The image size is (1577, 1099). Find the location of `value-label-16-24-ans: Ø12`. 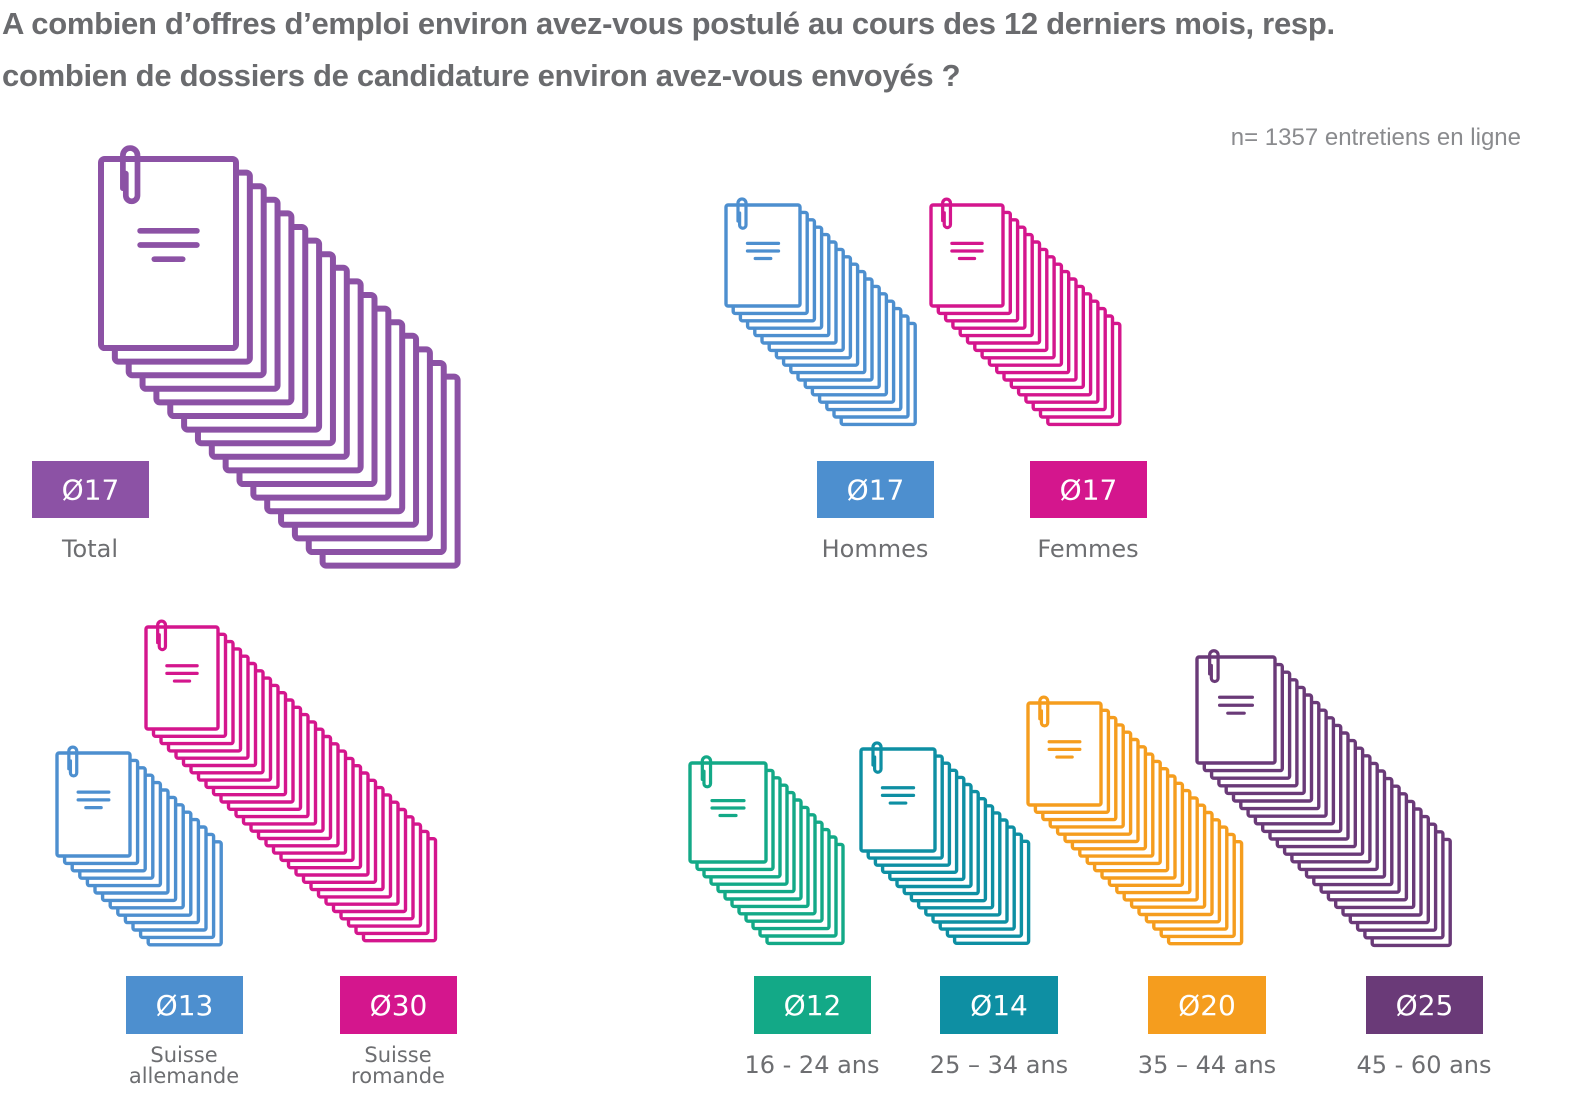

value-label-16-24-ans: Ø12 is located at coordinates (813, 1005).